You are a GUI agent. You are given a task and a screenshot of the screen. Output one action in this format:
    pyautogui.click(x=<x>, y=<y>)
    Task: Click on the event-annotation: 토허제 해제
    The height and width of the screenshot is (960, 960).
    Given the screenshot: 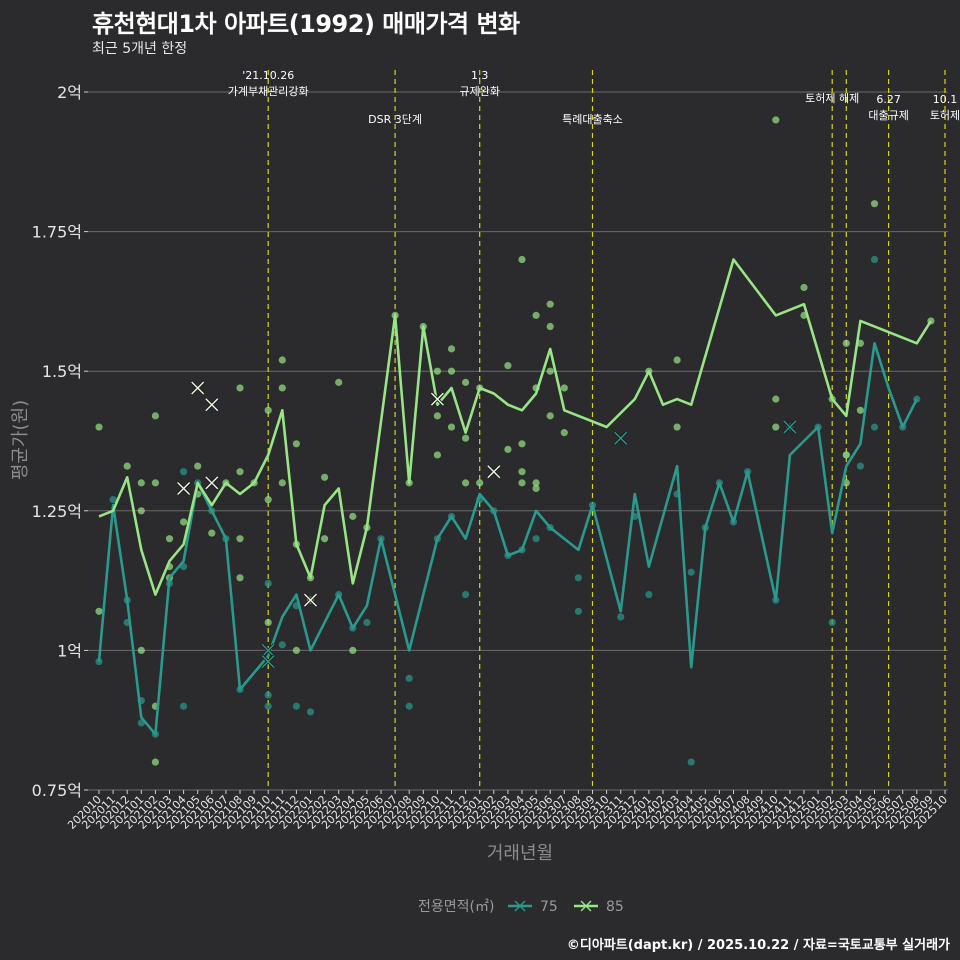 What is the action you would take?
    pyautogui.click(x=832, y=98)
    